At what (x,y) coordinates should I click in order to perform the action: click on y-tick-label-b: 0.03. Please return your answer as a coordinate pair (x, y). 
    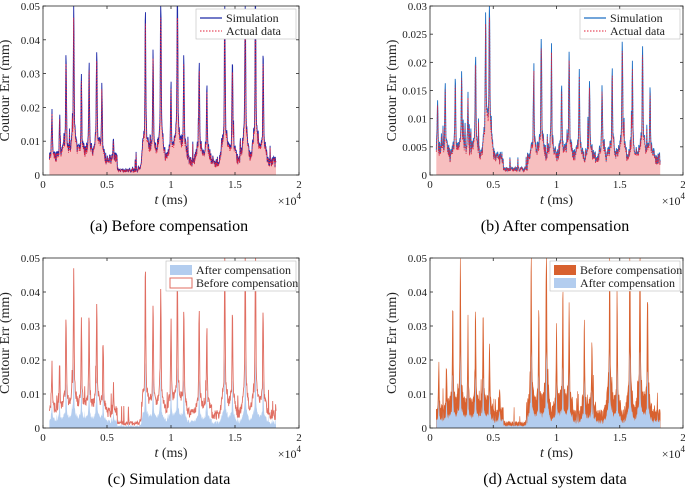
    Looking at the image, I should click on (418, 7).